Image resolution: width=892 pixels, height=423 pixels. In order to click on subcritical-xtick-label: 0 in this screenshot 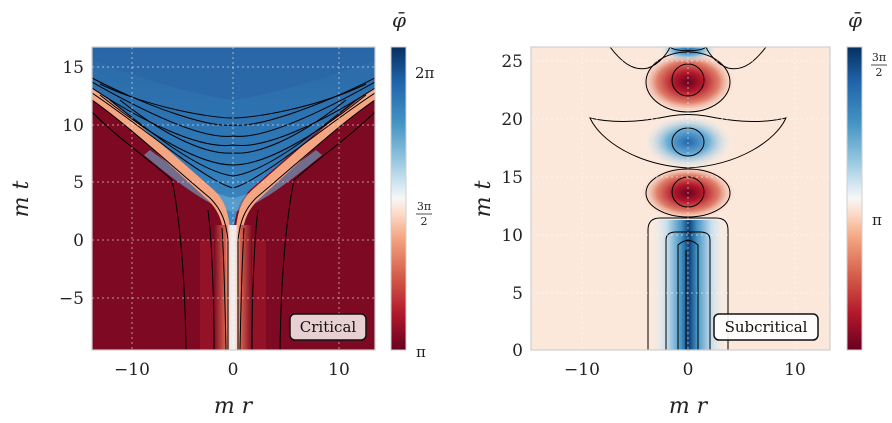, I will do `click(688, 370)`.